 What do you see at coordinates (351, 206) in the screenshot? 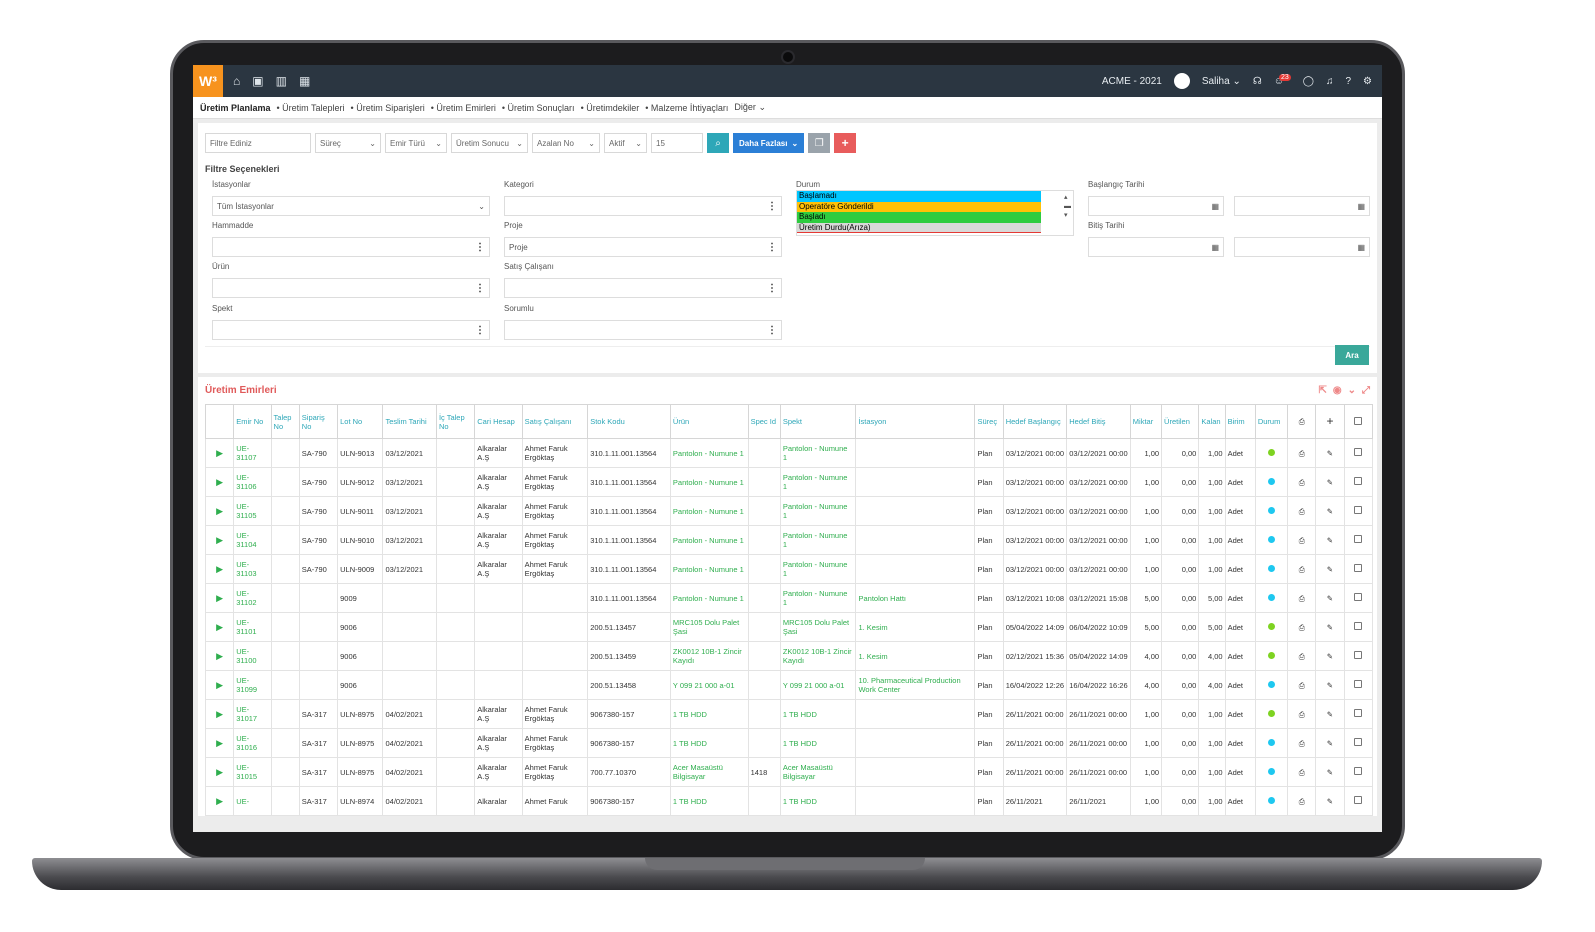
I see `istasyonlar-select: Tüm İstasyonlar ⌄` at bounding box center [351, 206].